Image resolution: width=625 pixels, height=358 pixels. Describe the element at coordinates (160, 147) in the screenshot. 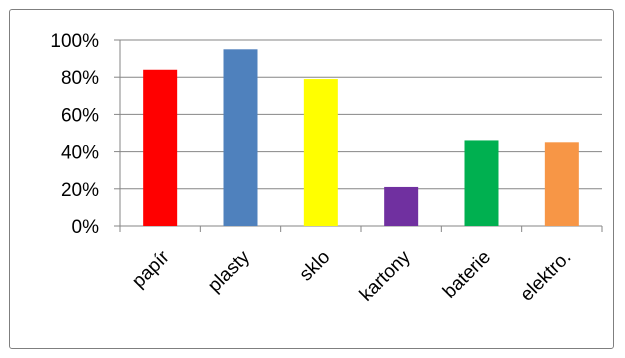

I see `bar-papír` at that location.